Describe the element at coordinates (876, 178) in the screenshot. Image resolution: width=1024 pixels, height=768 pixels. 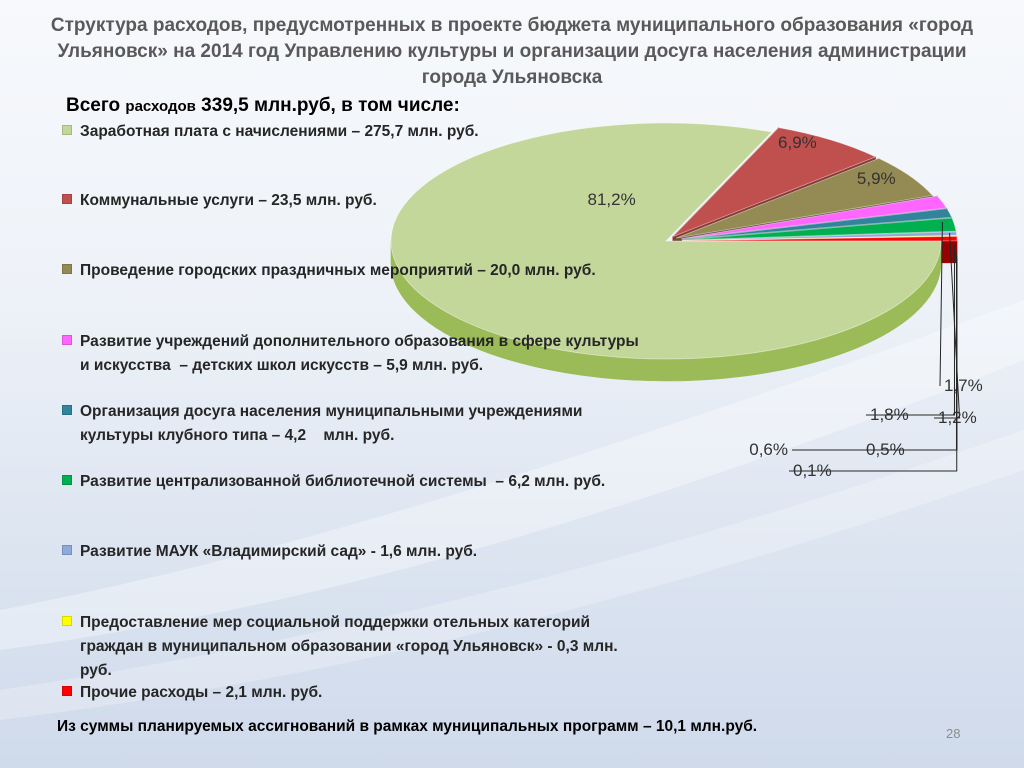
I see `pie-label-2: 5,9%` at that location.